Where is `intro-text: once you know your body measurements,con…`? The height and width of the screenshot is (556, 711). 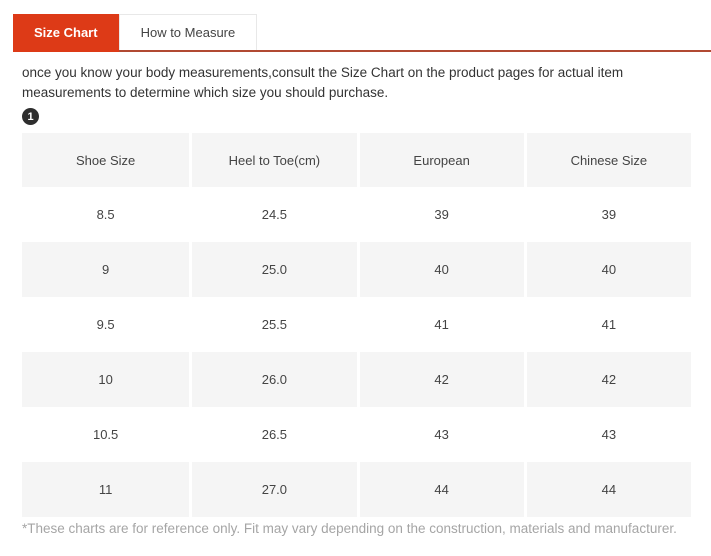 intro-text: once you know your body measurements,con… is located at coordinates (323, 82).